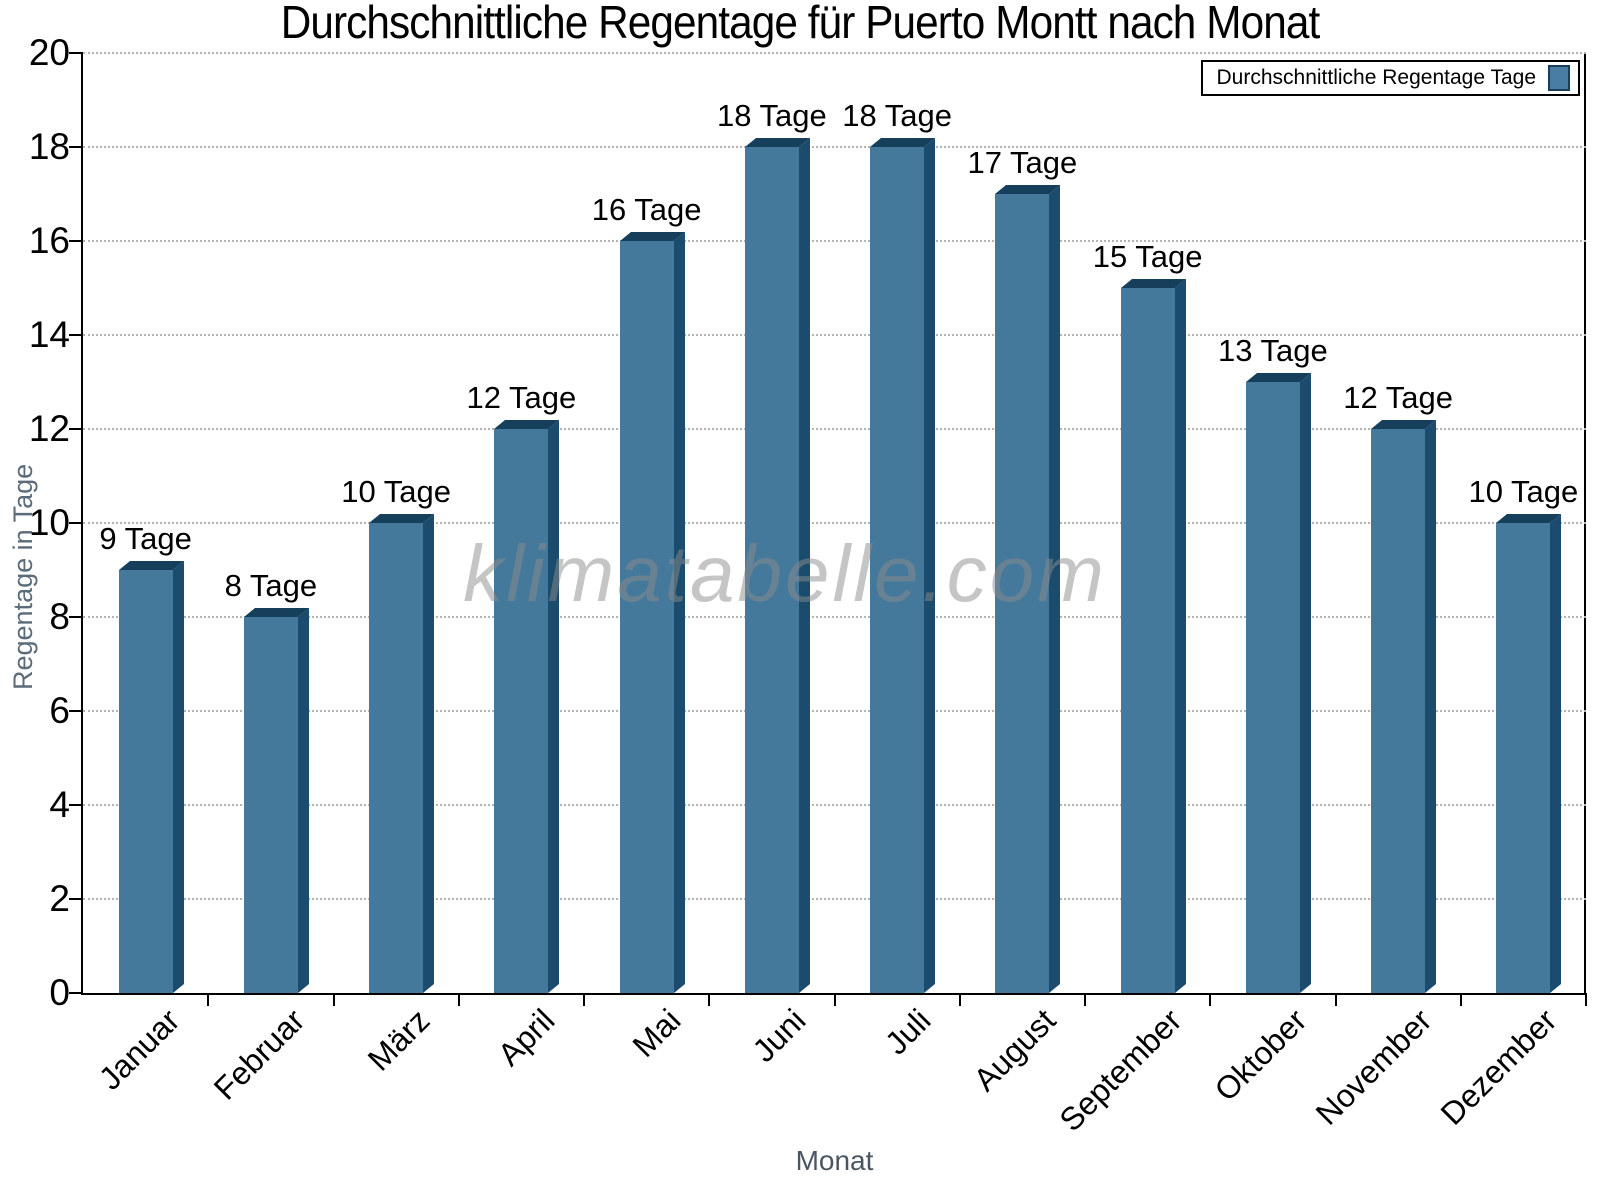 The height and width of the screenshot is (1200, 1600). I want to click on y-tick-label: 4, so click(59, 804).